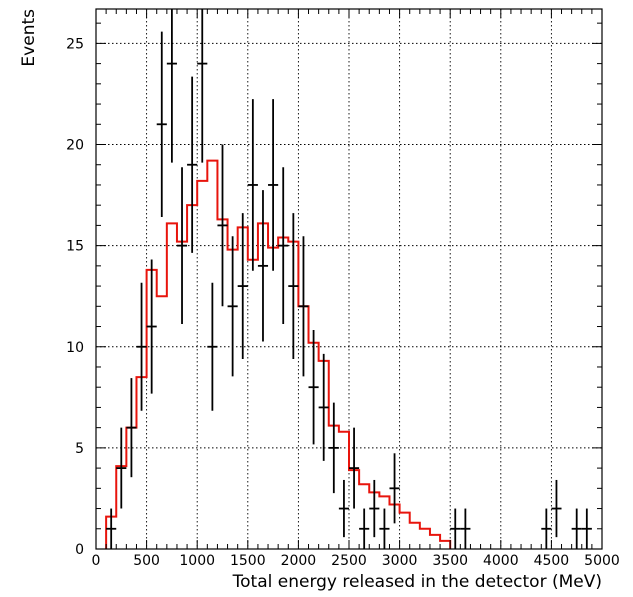 Image resolution: width=633 pixels, height=597 pixels. Describe the element at coordinates (400, 561) in the screenshot. I see `x-tick-label: 3000` at that location.